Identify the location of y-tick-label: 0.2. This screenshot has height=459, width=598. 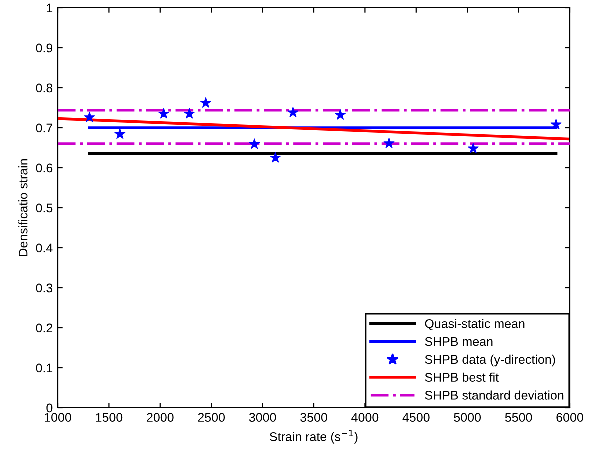
(44, 328).